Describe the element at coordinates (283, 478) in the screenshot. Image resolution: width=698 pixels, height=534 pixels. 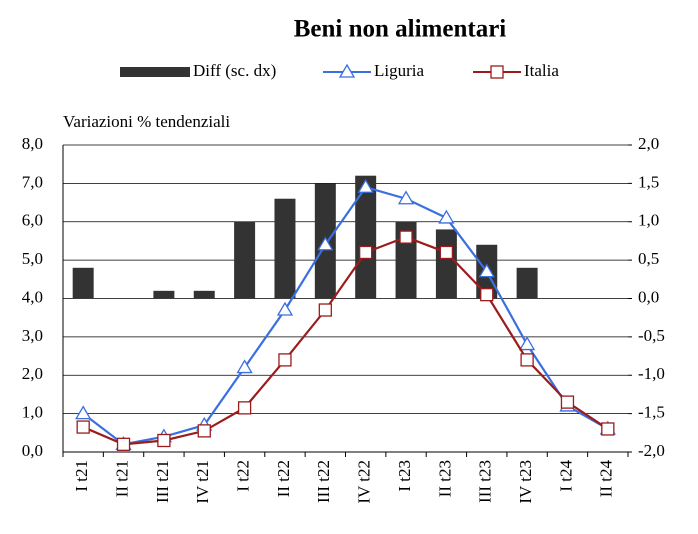
I see `x-tick-label: II t22` at that location.